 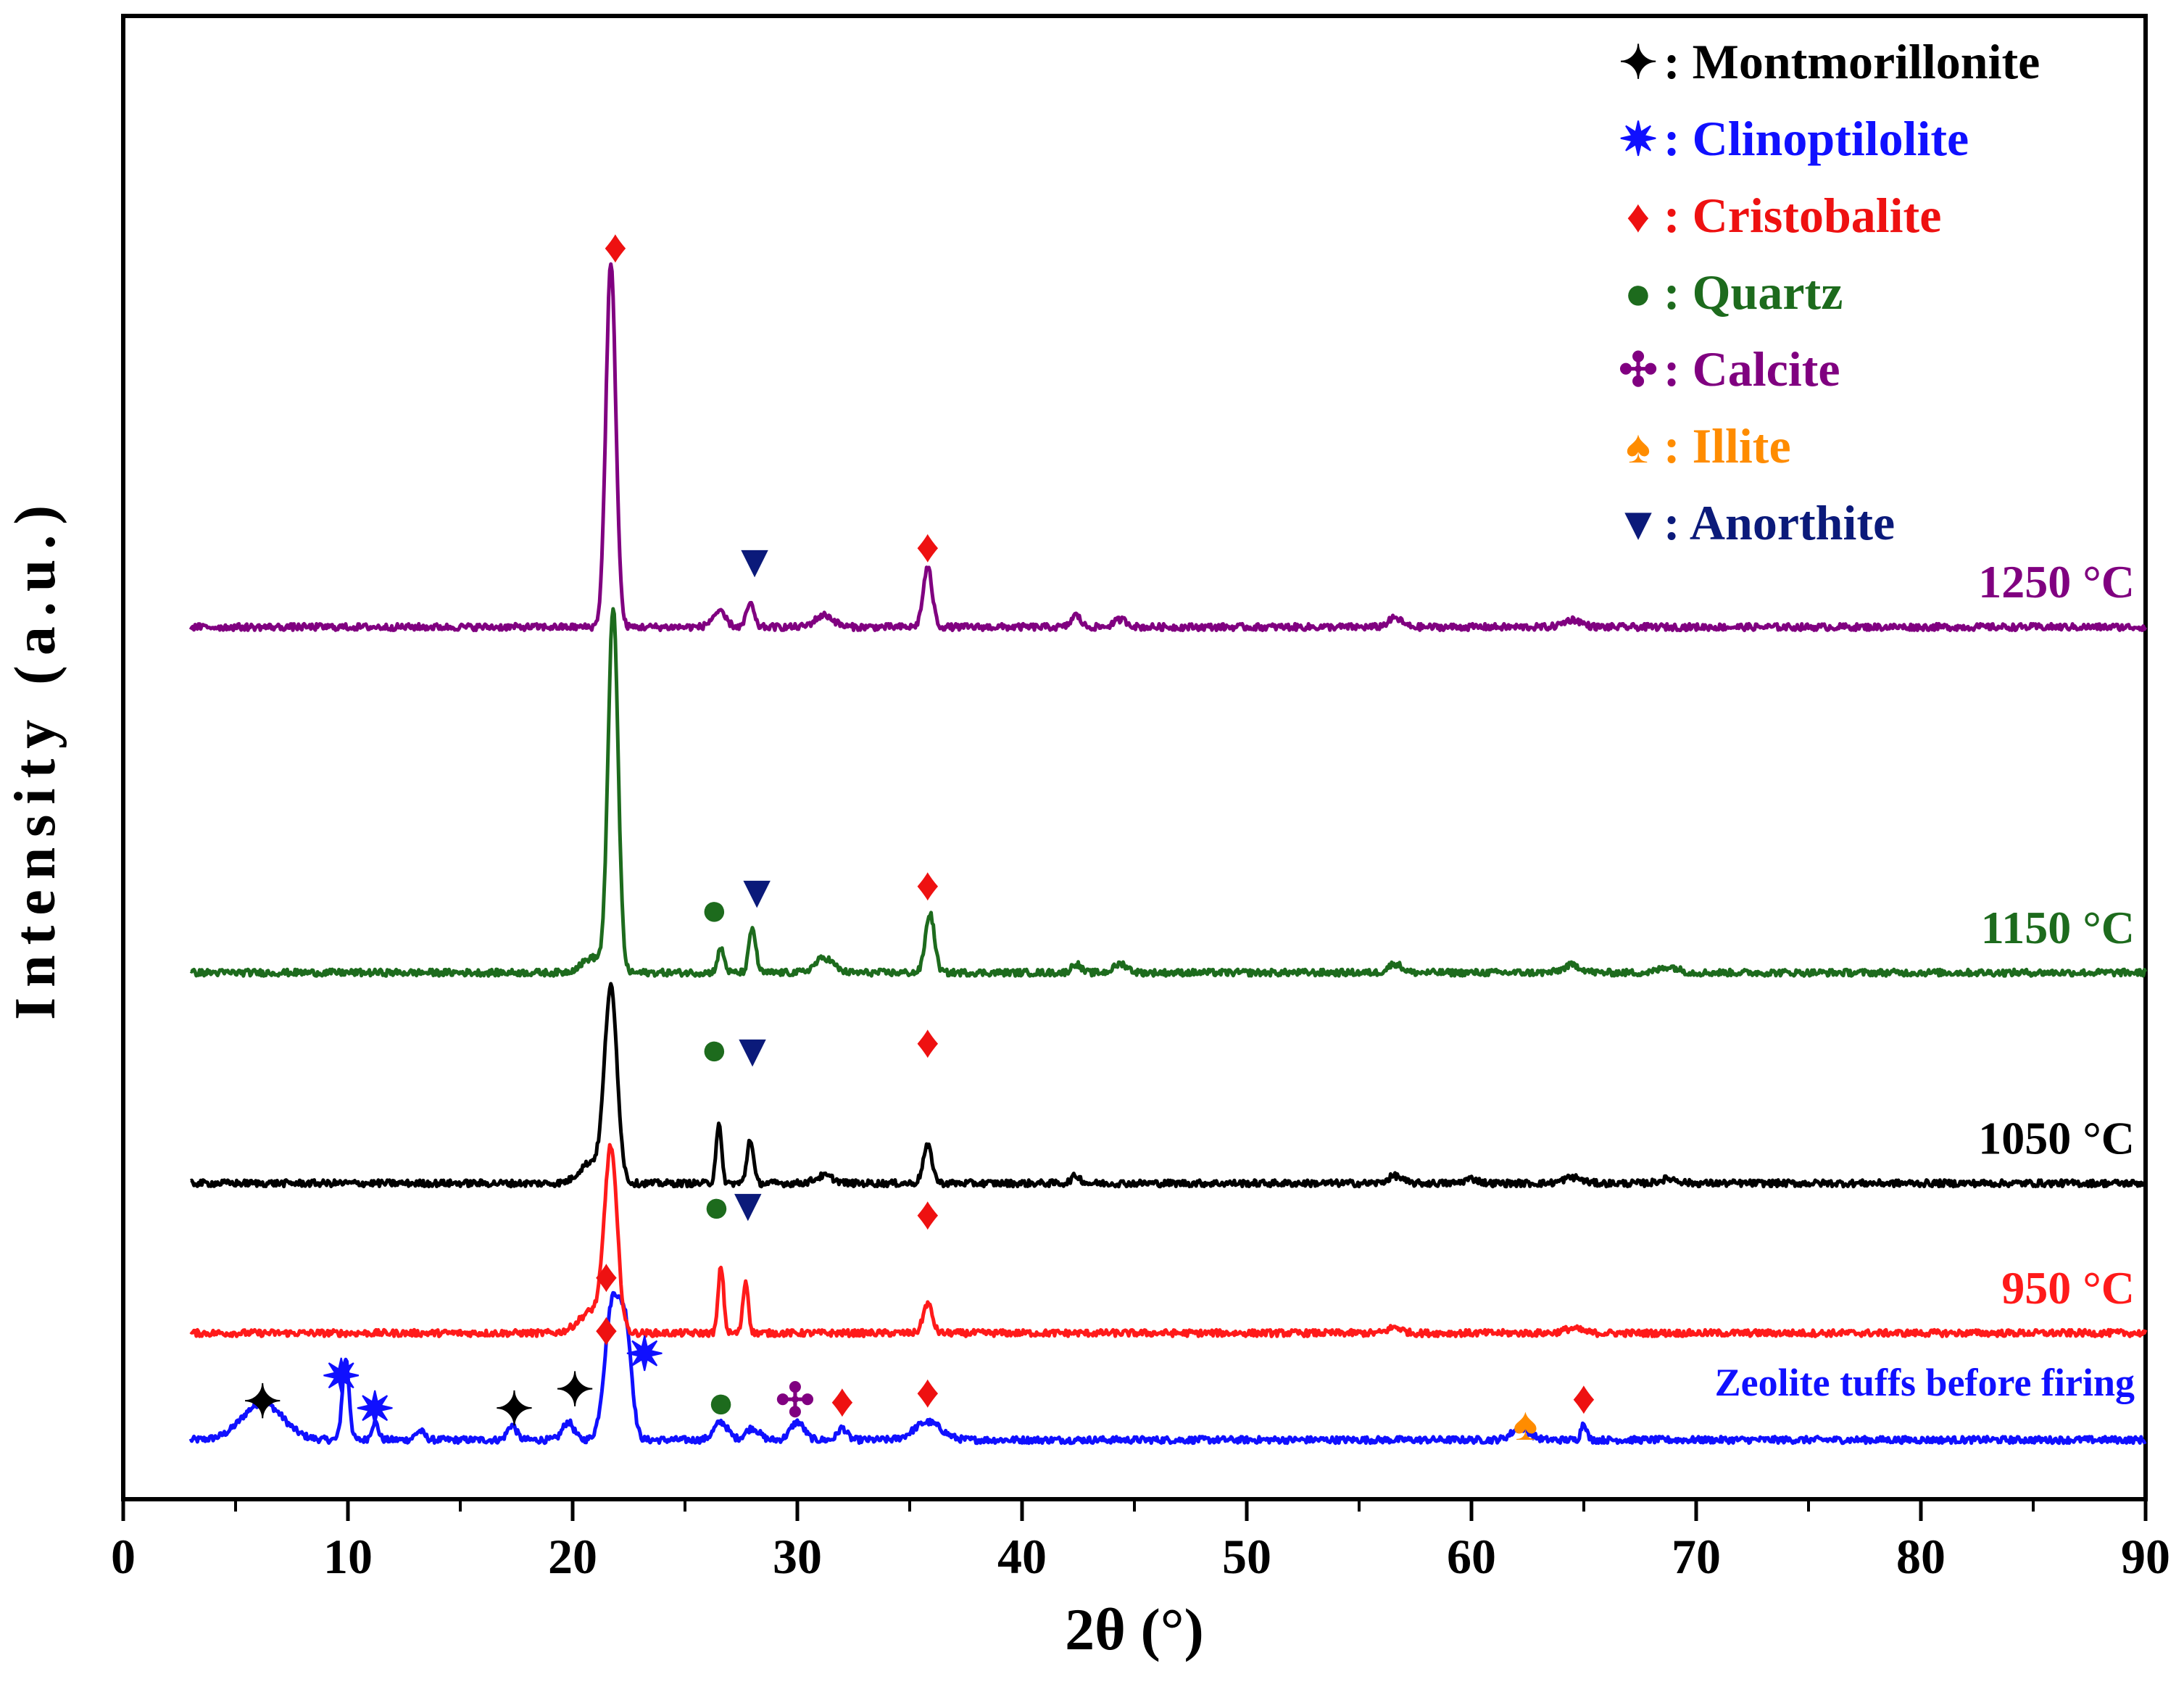 What do you see at coordinates (1022, 1556) in the screenshot?
I see `x-tick-label: 40` at bounding box center [1022, 1556].